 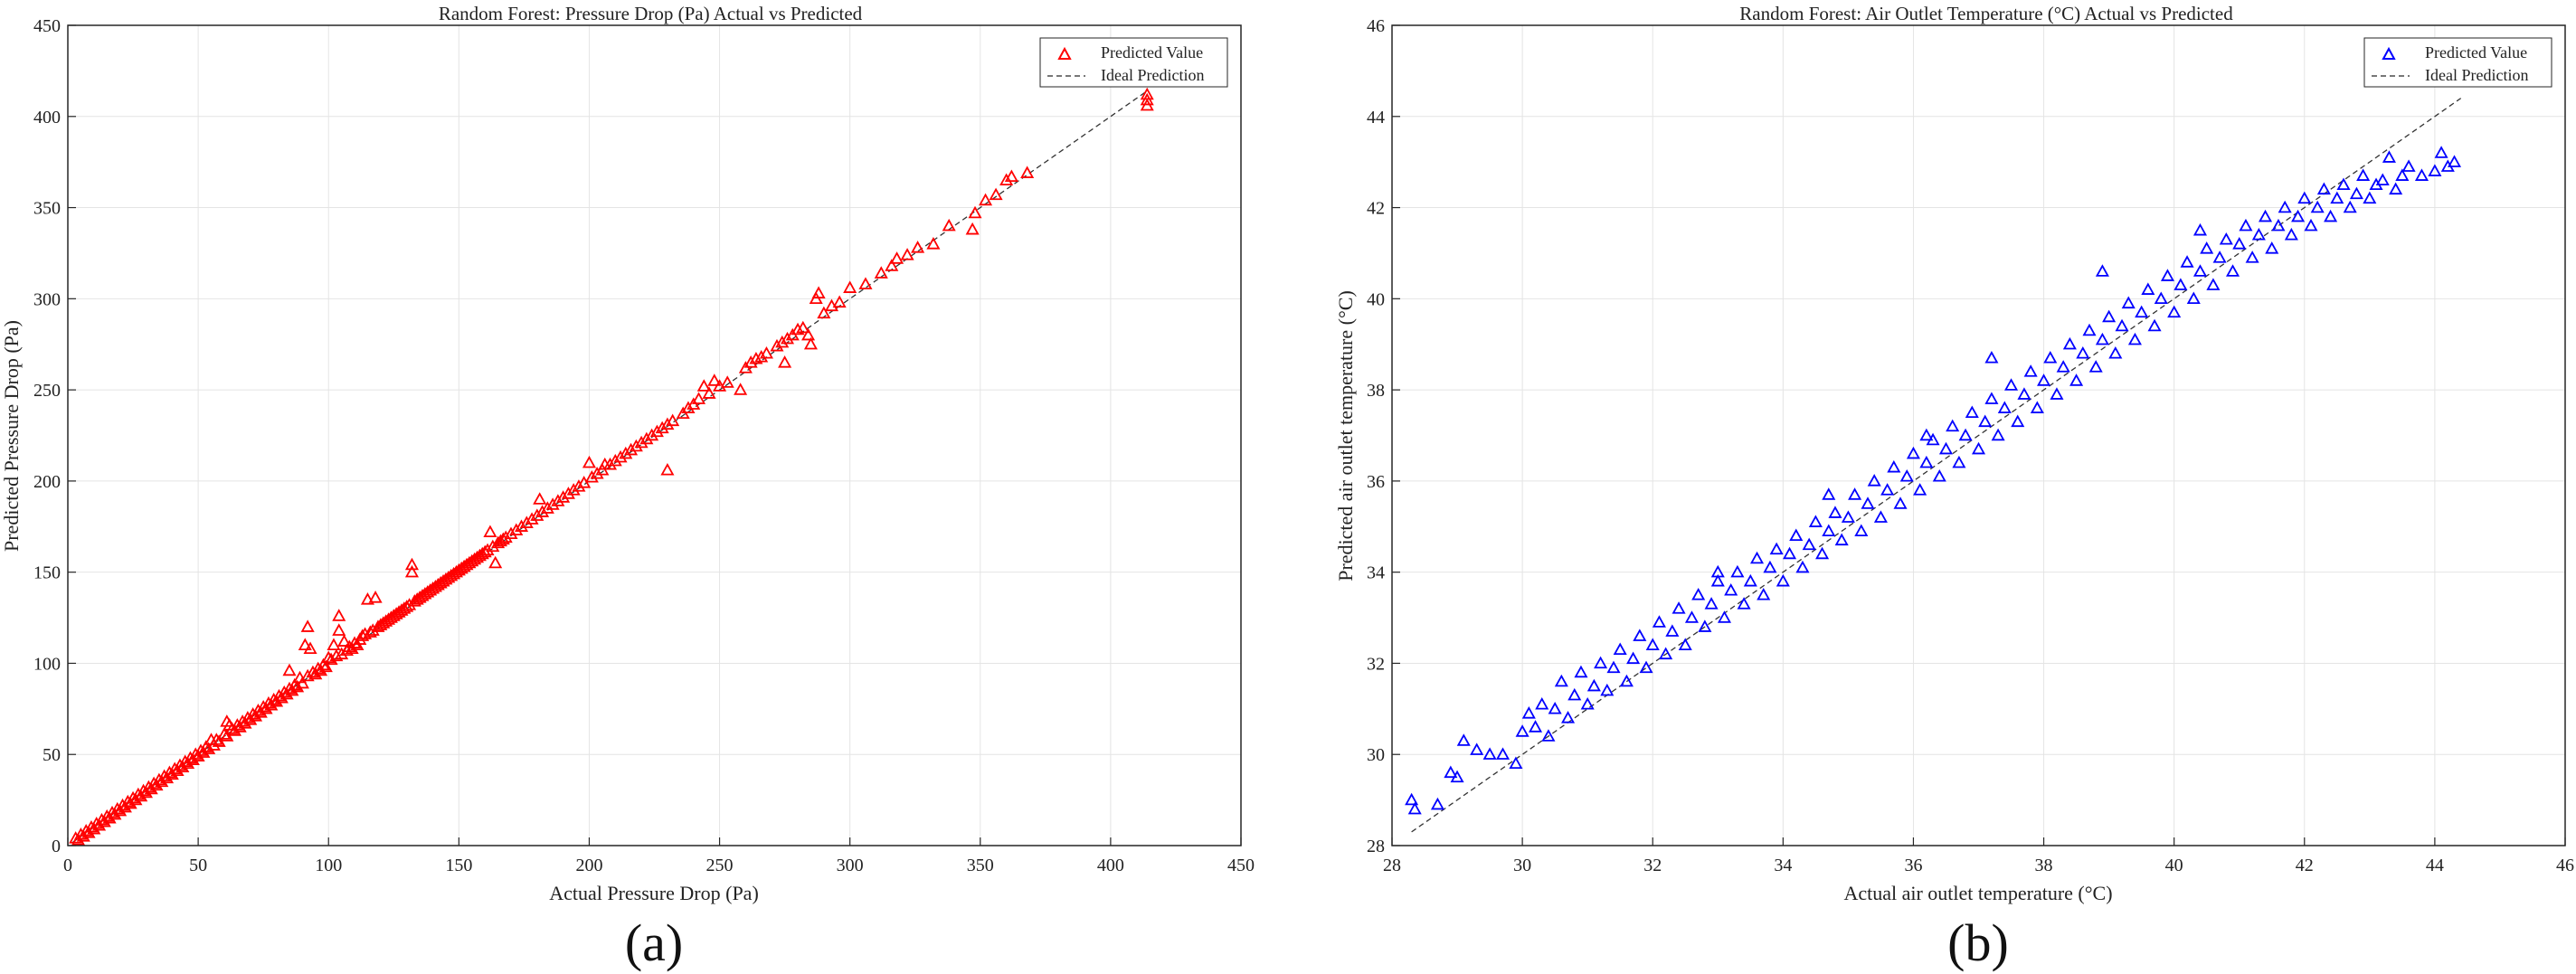 What do you see at coordinates (1913, 865) in the screenshot?
I see `chart-b-xtick-label: 36` at bounding box center [1913, 865].